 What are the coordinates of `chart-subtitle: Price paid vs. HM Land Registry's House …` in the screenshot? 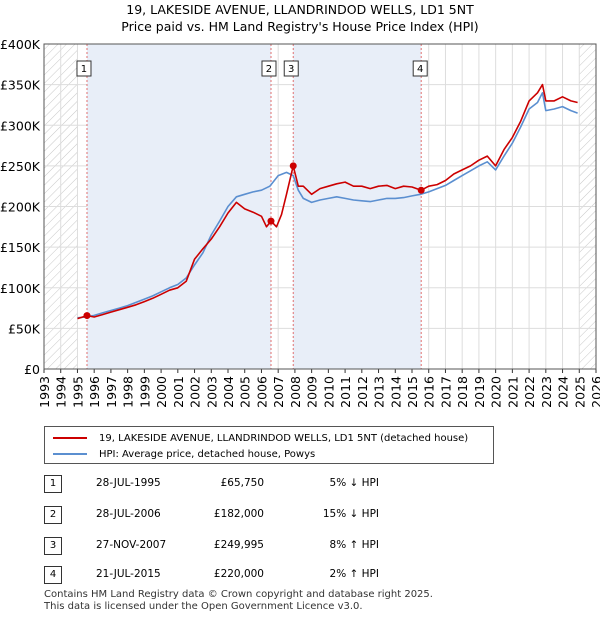 It's located at (300, 26).